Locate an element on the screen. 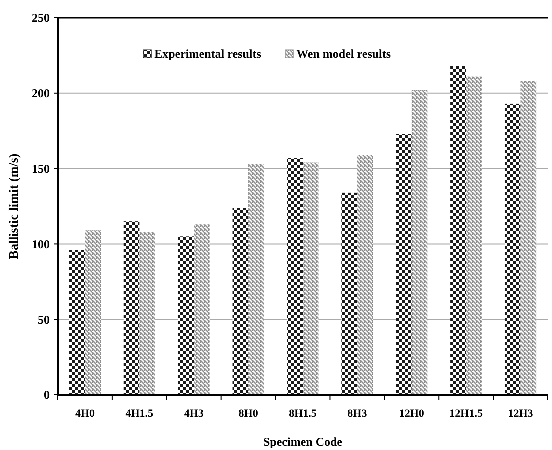  x-tick-label: 12H3 is located at coordinates (521, 414).